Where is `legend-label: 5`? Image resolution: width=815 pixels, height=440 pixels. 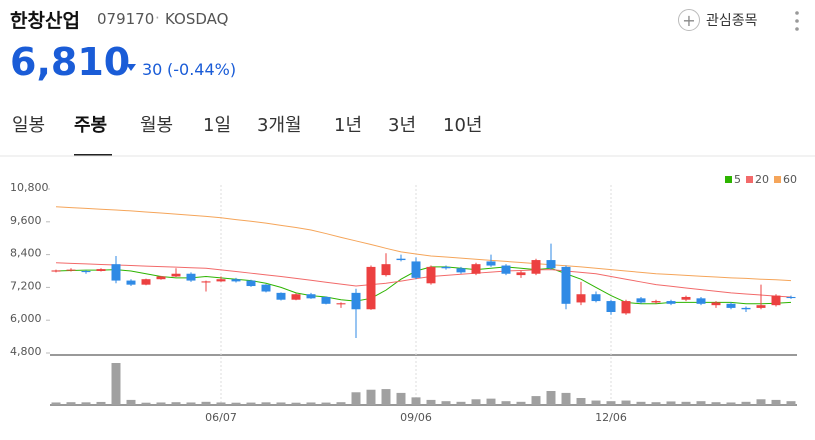 legend-label: 5 is located at coordinates (737, 179).